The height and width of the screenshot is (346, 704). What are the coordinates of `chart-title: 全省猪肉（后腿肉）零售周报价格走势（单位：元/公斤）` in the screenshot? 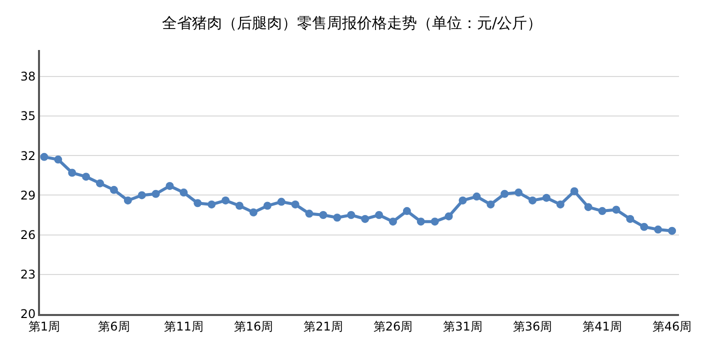 It's located at (352, 23).